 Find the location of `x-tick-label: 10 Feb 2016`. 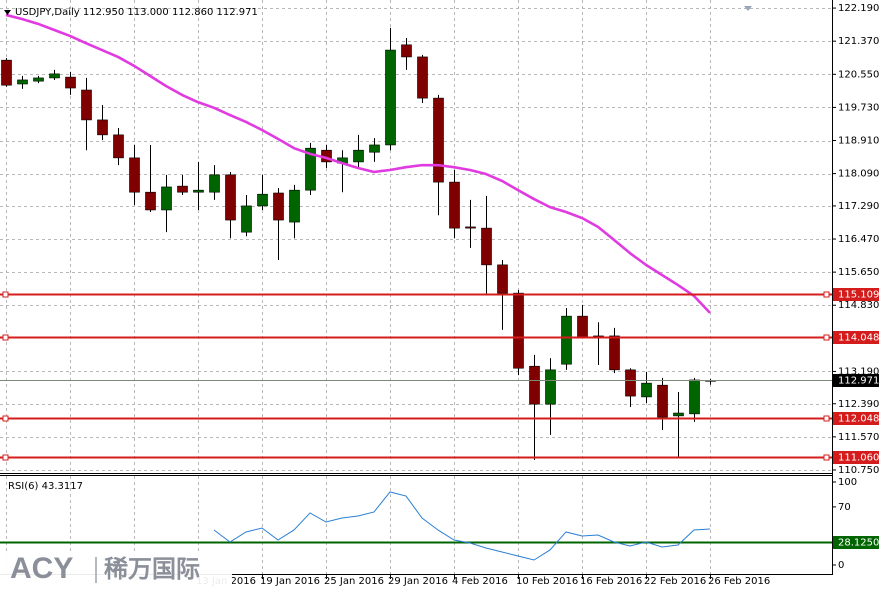

x-tick-label: 10 Feb 2016 is located at coordinates (547, 581).